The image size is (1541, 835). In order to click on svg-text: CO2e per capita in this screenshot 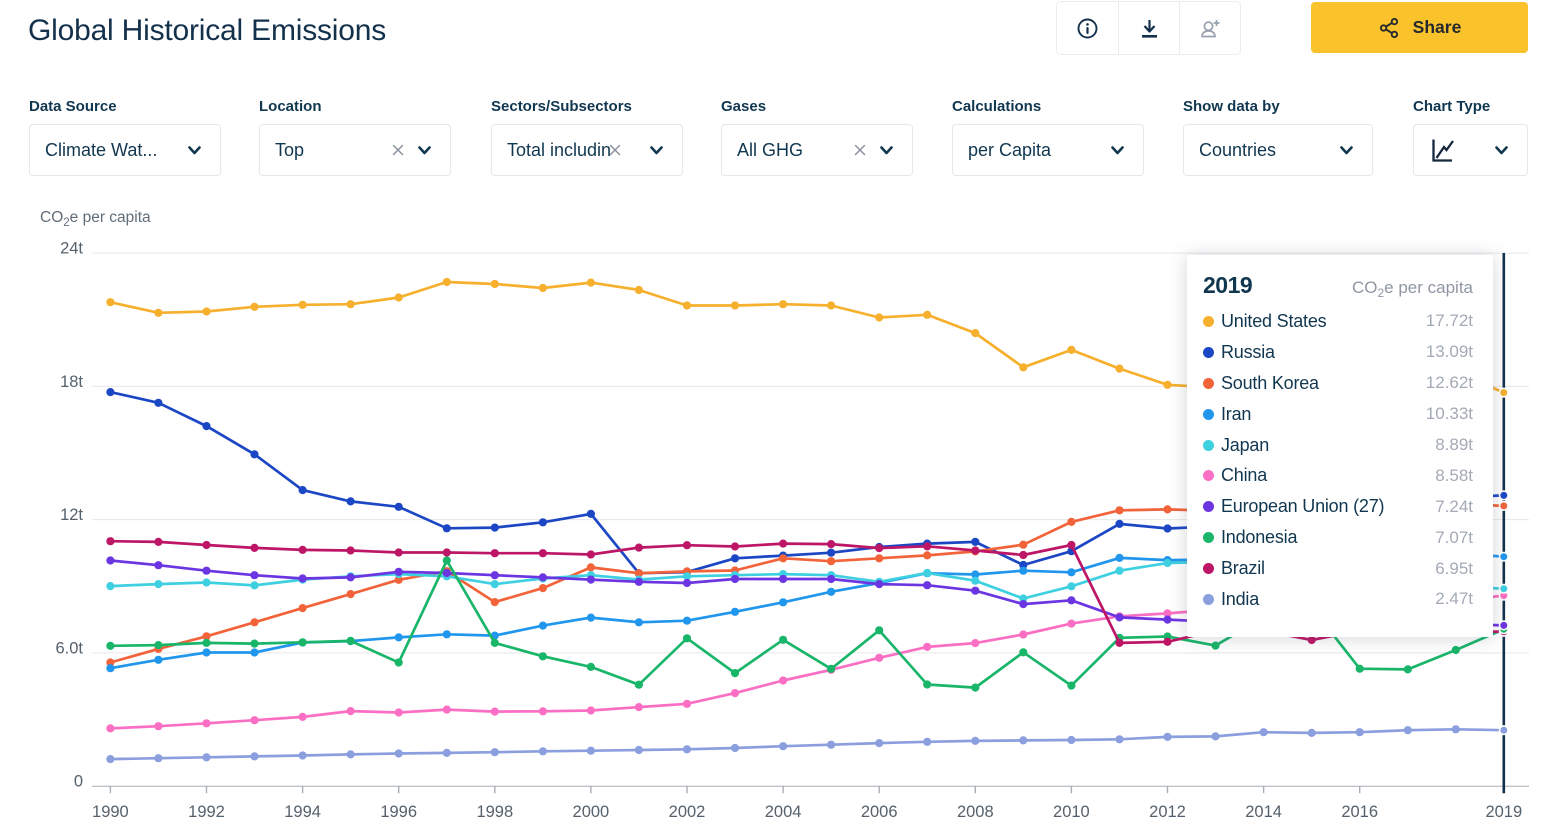, I will do `click(95, 219)`.